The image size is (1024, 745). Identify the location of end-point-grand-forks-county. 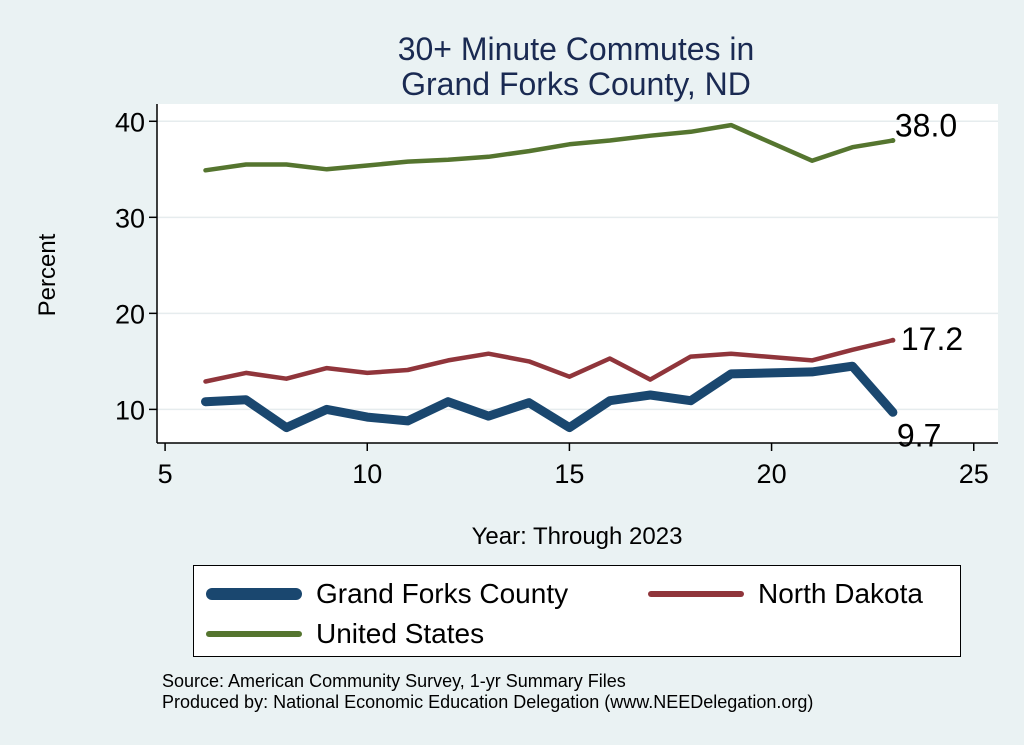
(893, 412).